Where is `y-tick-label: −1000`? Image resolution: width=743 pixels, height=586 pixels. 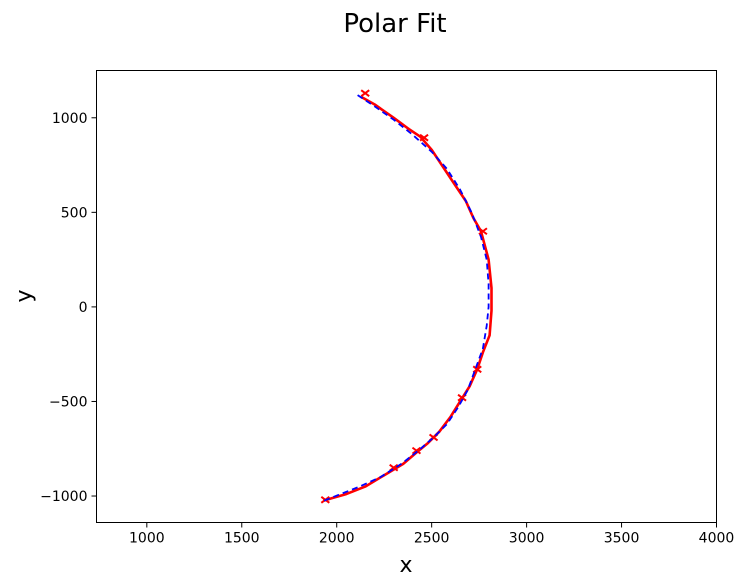 y-tick-label: −1000 is located at coordinates (63, 497).